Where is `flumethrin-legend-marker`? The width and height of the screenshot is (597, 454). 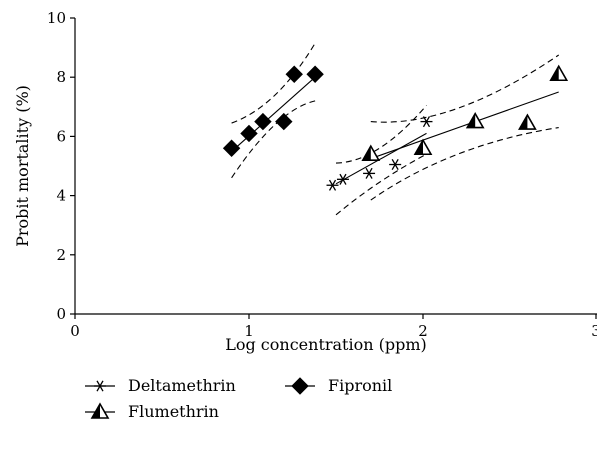
flumethrin-legend-marker is located at coordinates (100, 410).